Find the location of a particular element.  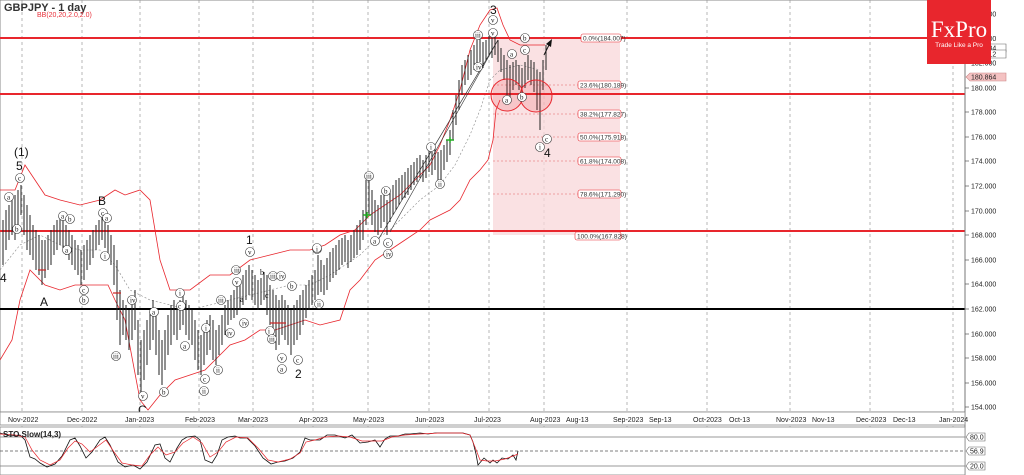

svg-text: 1 is located at coordinates (249, 240).